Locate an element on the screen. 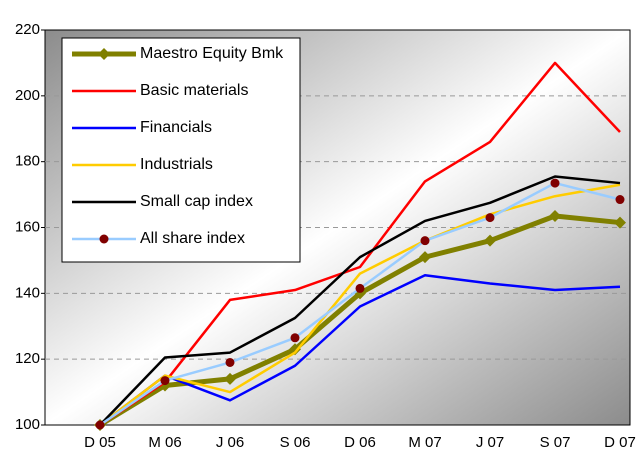 The width and height of the screenshot is (638, 464). y-tick-label: 140 is located at coordinates (27, 292).